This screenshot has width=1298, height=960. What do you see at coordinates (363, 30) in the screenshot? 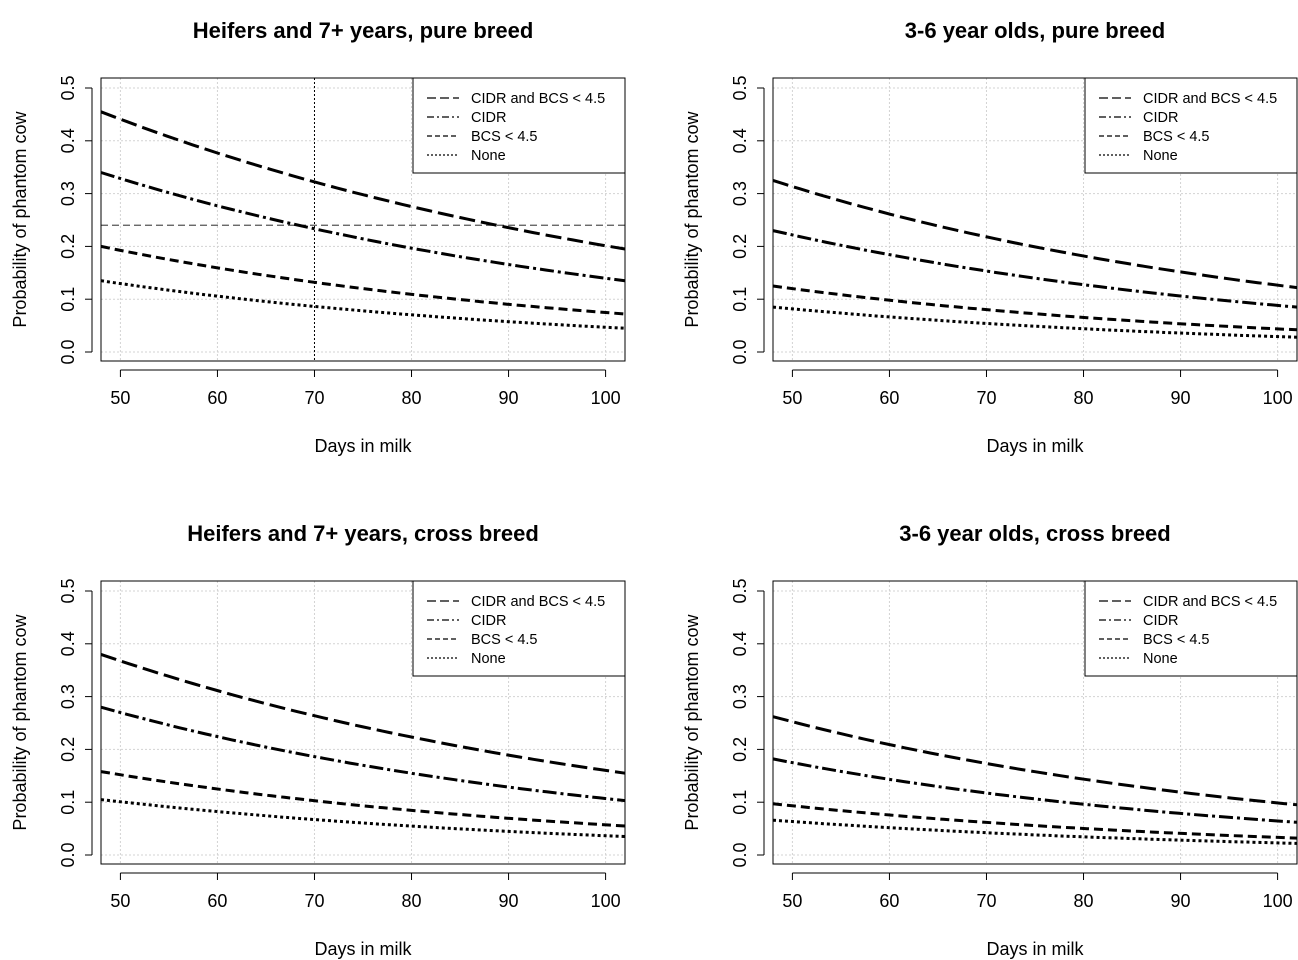
I see `chart-title: Heifers and 7+ years, pure breed` at bounding box center [363, 30].